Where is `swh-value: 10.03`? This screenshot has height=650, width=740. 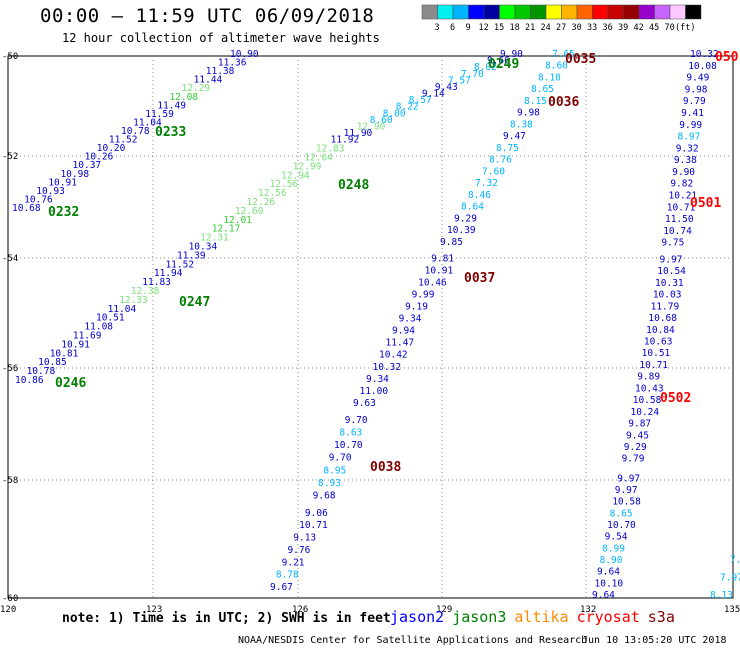
swh-value: 10.03 is located at coordinates (667, 295).